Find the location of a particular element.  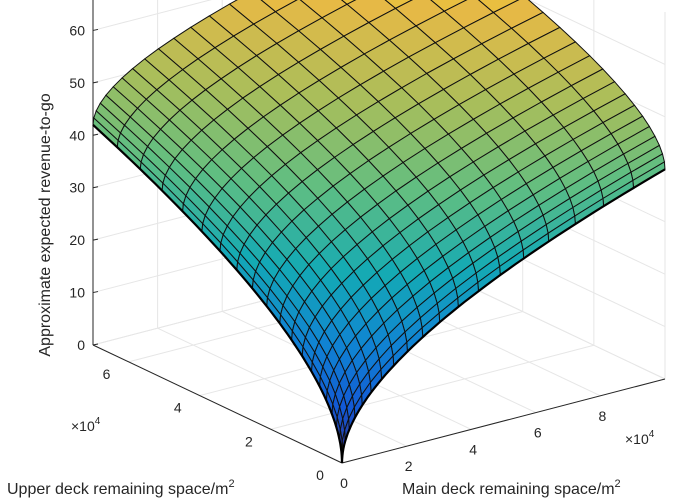

z-tick-label: 0 is located at coordinates (81, 345).